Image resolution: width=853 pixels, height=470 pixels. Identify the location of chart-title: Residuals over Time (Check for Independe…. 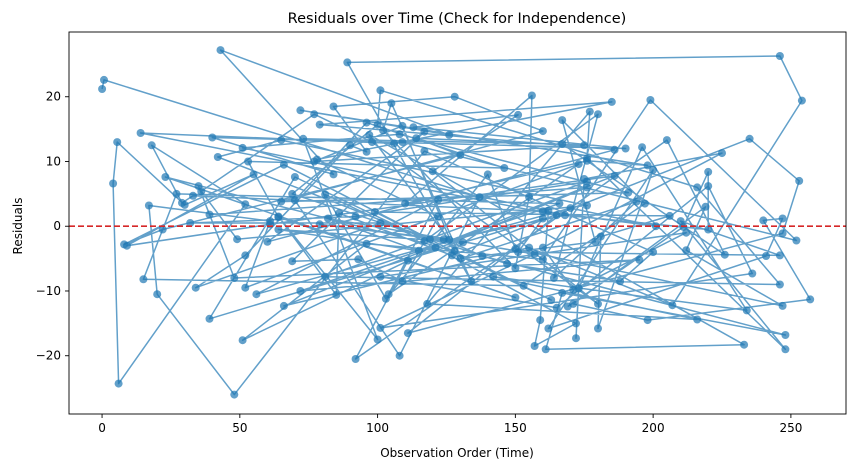
(457, 19).